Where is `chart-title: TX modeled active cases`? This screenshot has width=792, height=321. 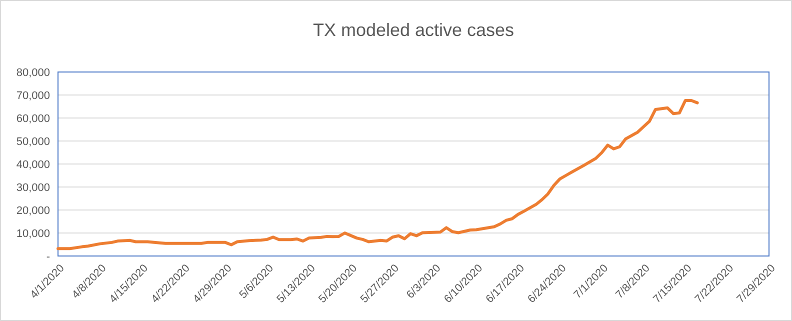
chart-title: TX modeled active cases is located at coordinates (413, 30).